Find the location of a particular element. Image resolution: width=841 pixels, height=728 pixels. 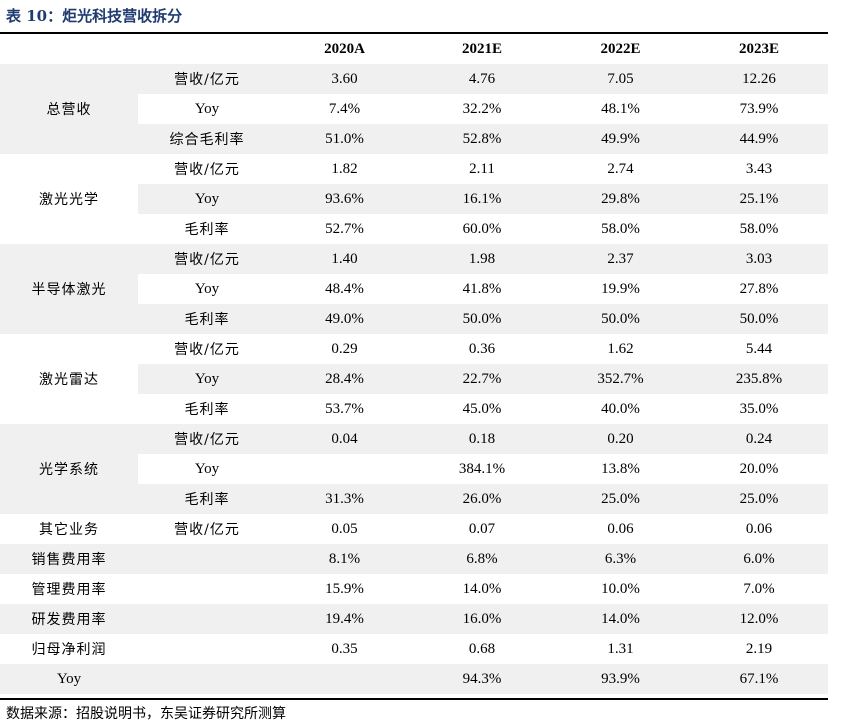

value-cell: 51.0% is located at coordinates (344, 139).